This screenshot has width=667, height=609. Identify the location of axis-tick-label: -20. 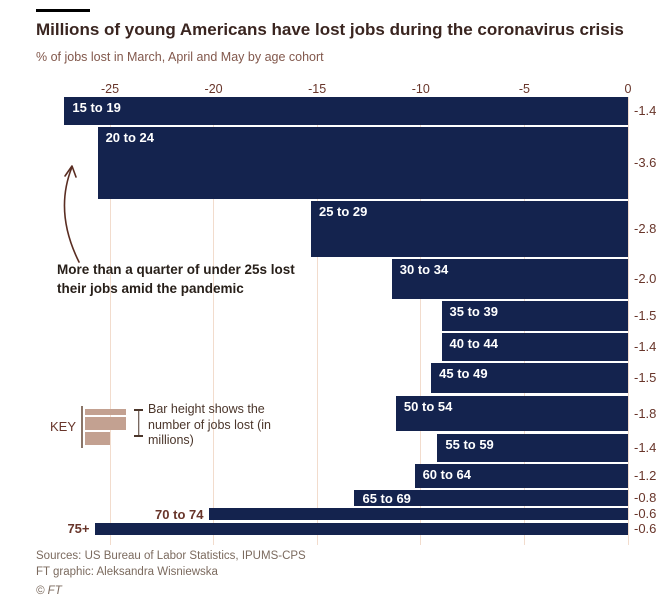
(213, 89).